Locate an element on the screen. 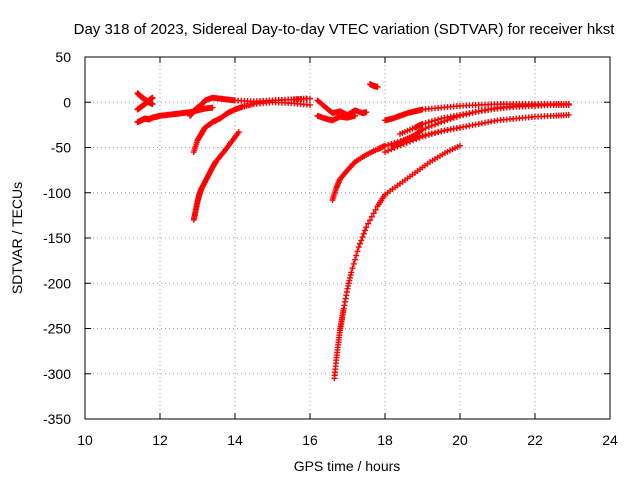  x-tick-label: 12 is located at coordinates (160, 440).